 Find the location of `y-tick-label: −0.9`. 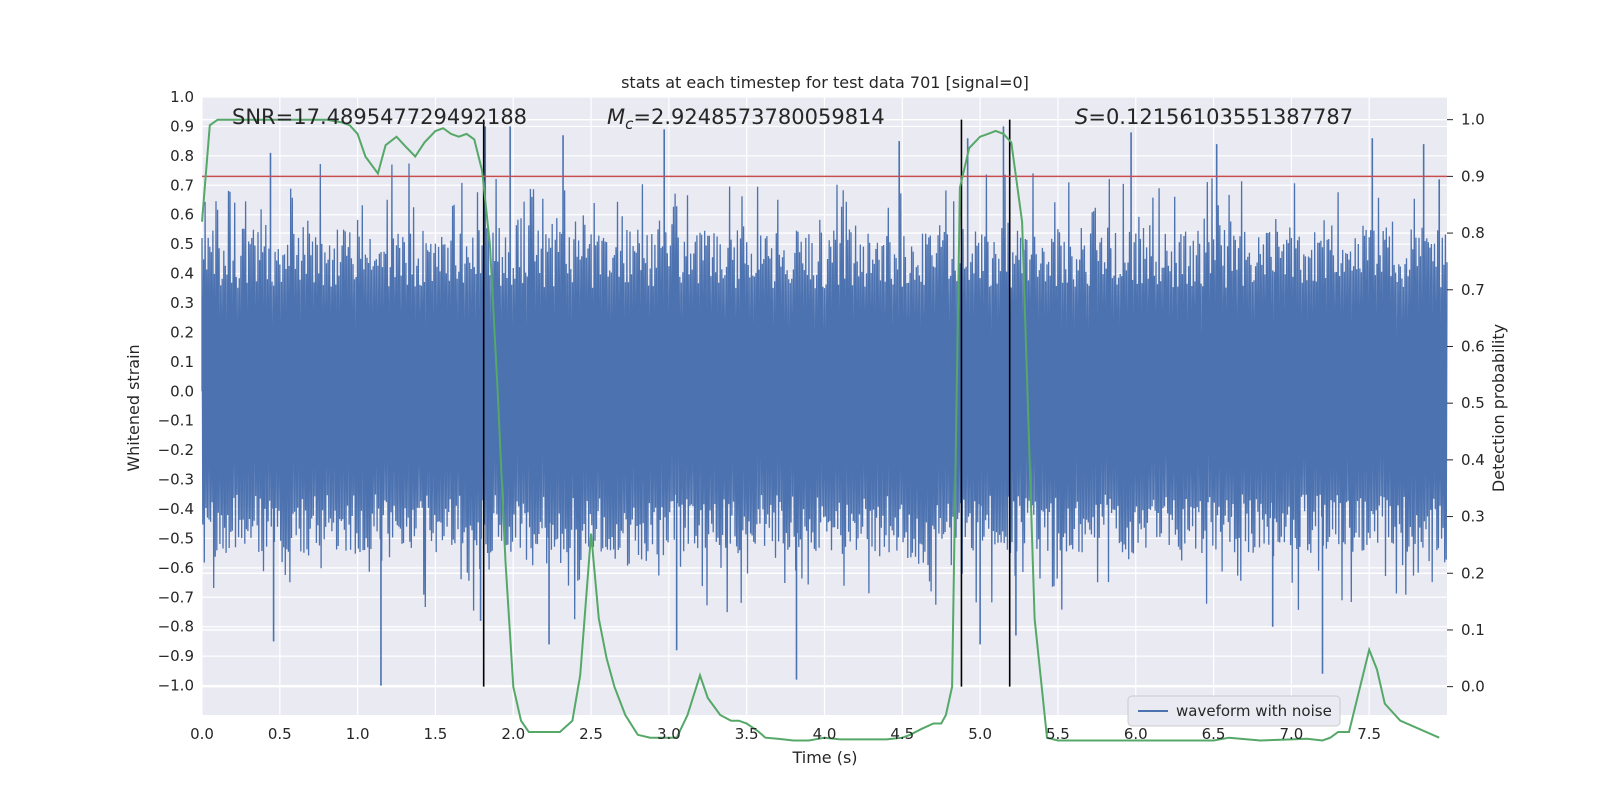

y-tick-label: −0.9 is located at coordinates (176, 656).